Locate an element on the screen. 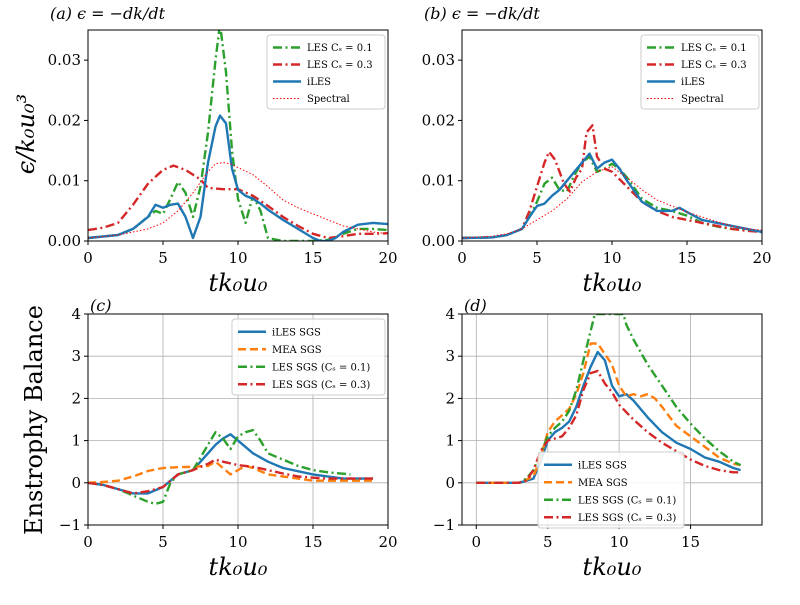  y-axis-label-c: Enstrophy Balance is located at coordinates (34, 420).